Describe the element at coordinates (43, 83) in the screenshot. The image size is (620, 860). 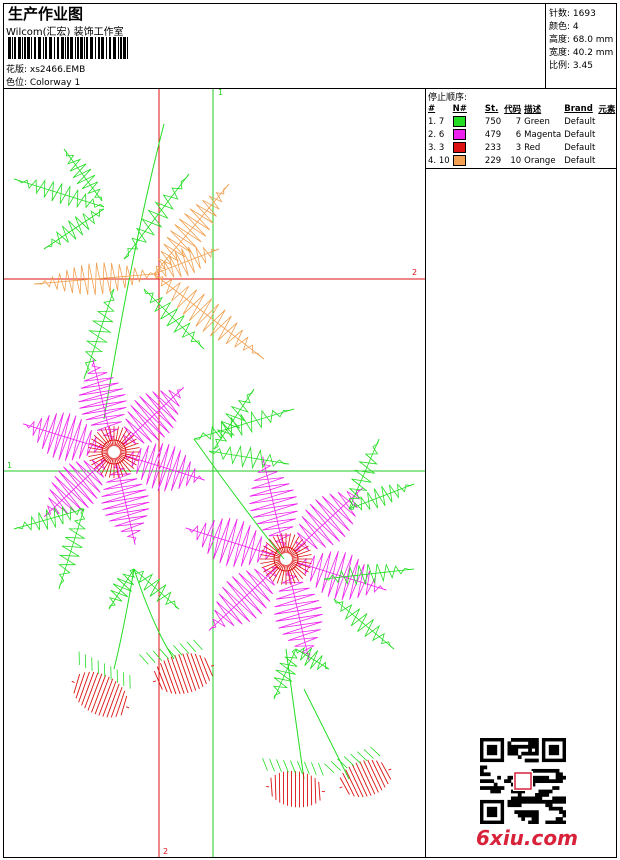
I see `colorway-label: 色位: Colorway 1` at that location.